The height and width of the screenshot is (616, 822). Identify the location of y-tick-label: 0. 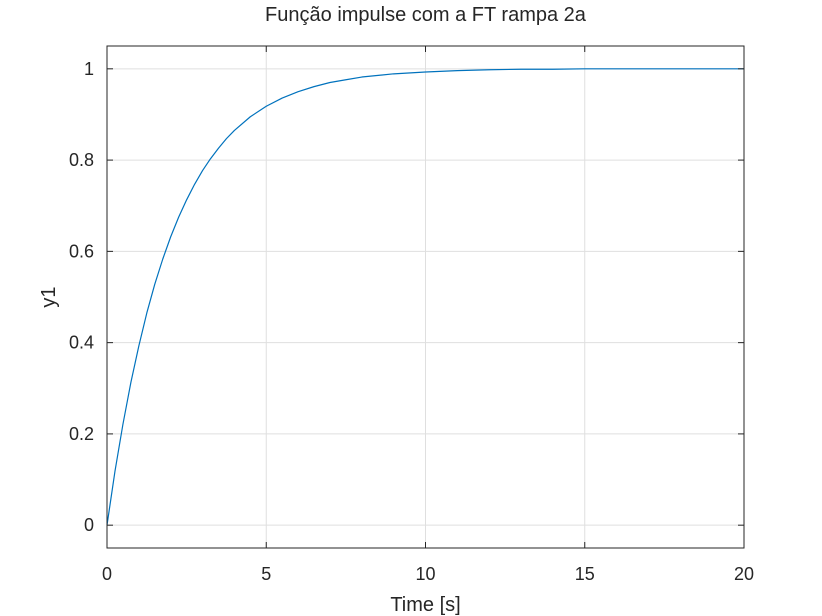
(89, 525).